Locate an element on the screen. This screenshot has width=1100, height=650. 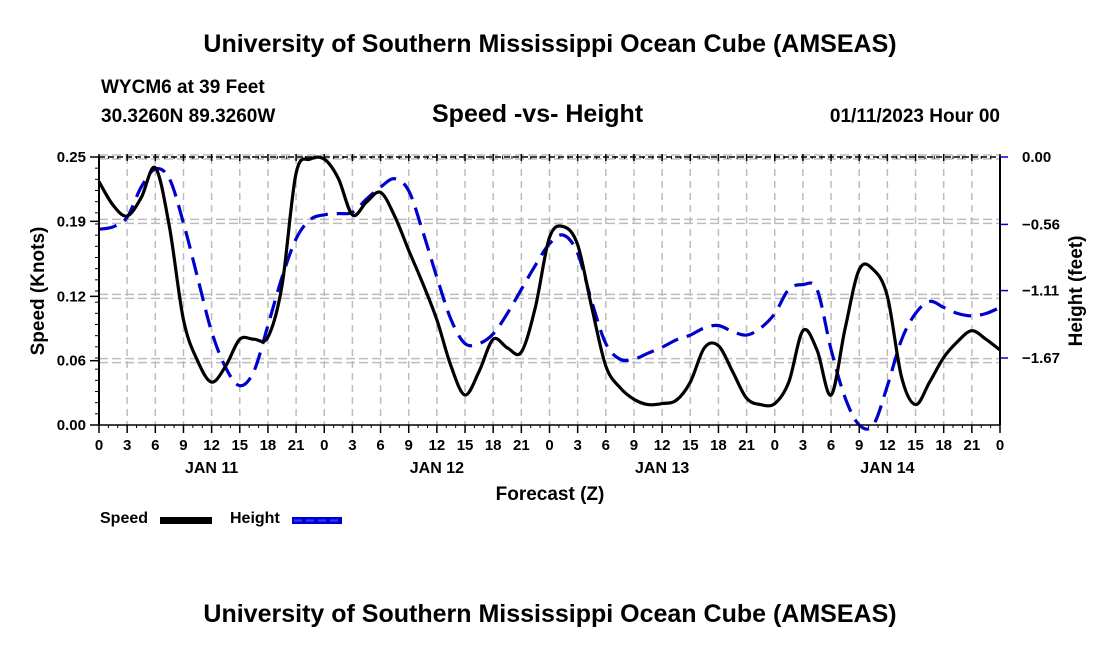
day-label: JAN 14 is located at coordinates (887, 468).